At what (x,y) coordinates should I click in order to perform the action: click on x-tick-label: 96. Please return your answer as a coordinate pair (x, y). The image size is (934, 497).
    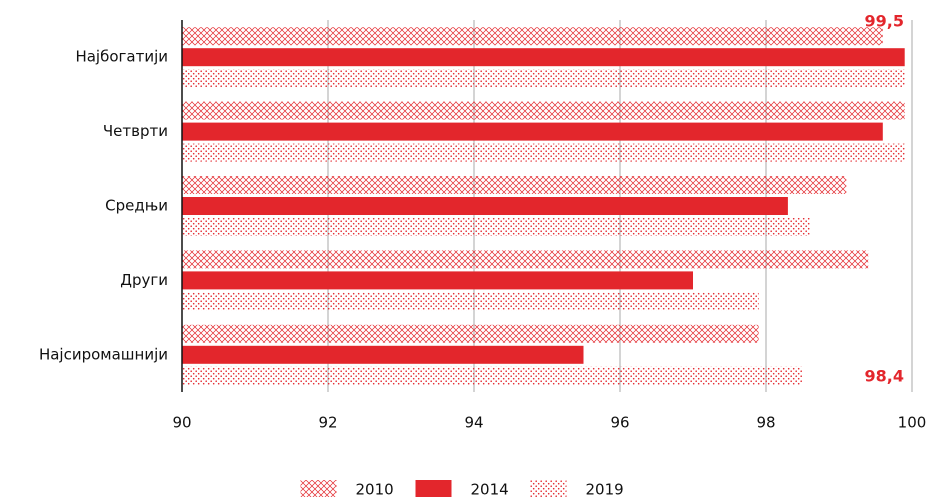
    Looking at the image, I should click on (619, 423).